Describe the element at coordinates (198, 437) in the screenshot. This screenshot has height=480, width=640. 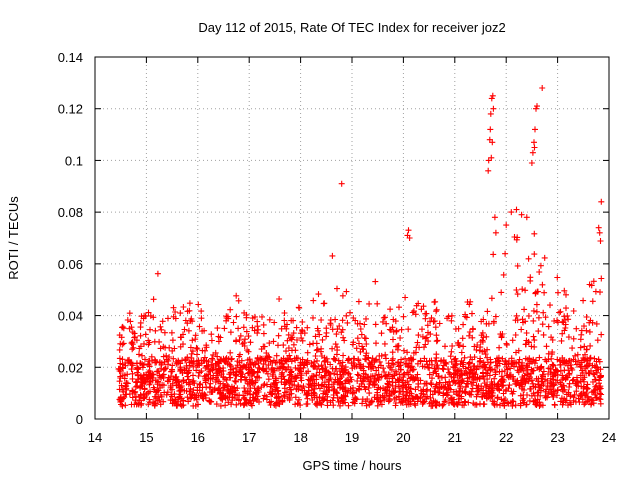
I see `x-tick-label: 16` at that location.